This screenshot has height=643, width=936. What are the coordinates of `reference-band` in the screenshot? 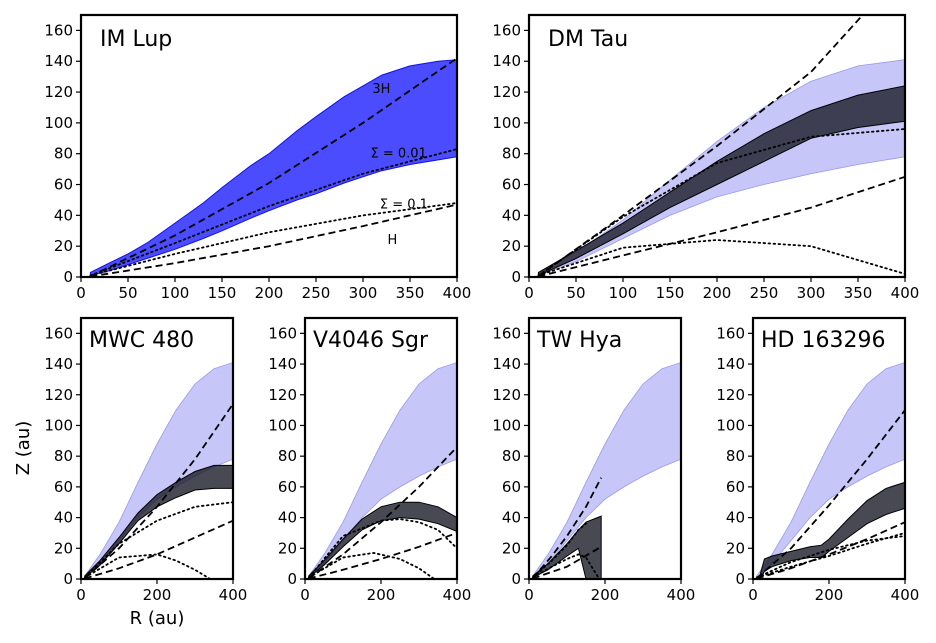 It's located at (830, 470).